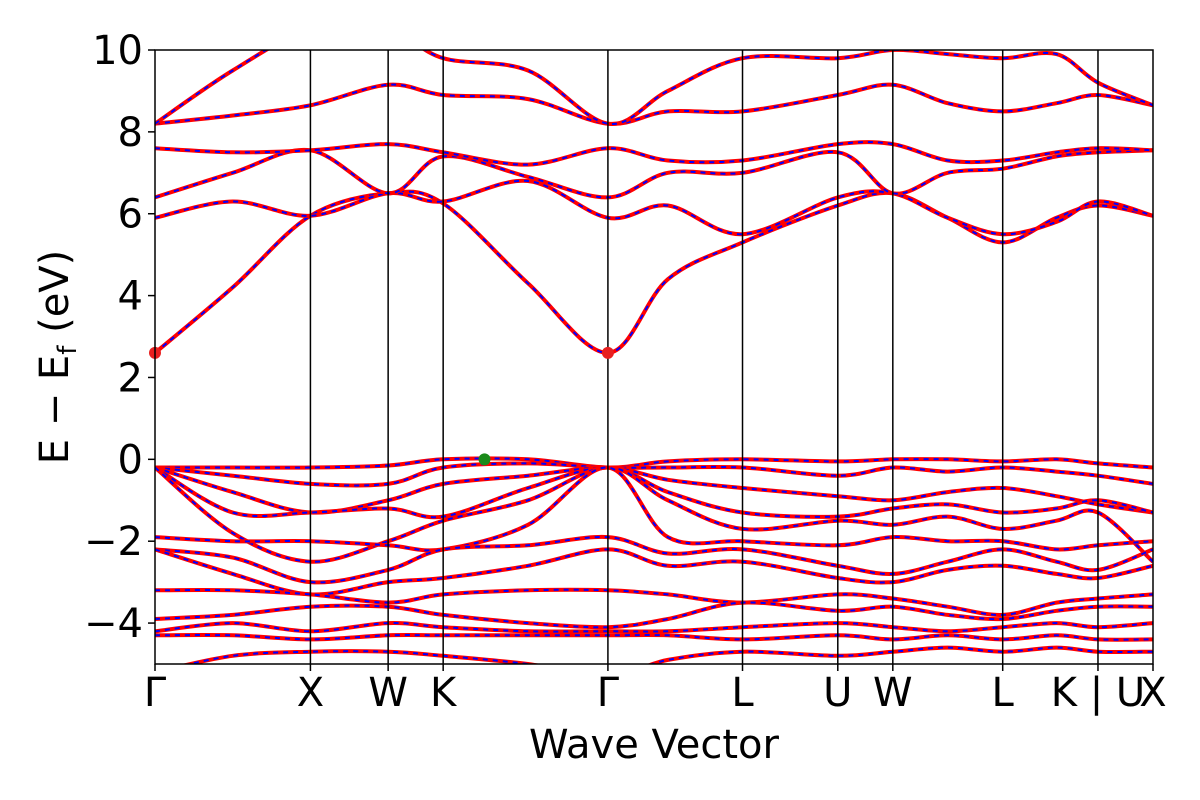 This screenshot has width=1200, height=800. I want to click on y-tick-label: −2, so click(113, 542).